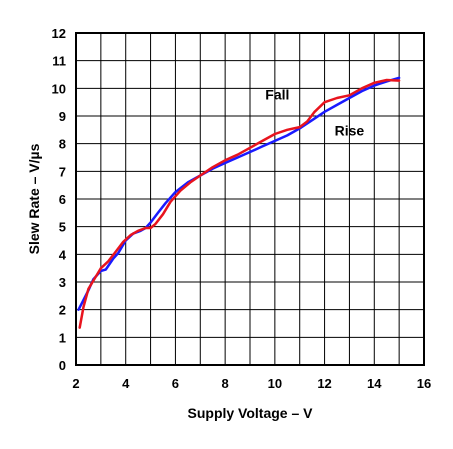  What do you see at coordinates (251, 413) in the screenshot?
I see `x-axis-title: Supply Voltage – V` at bounding box center [251, 413].